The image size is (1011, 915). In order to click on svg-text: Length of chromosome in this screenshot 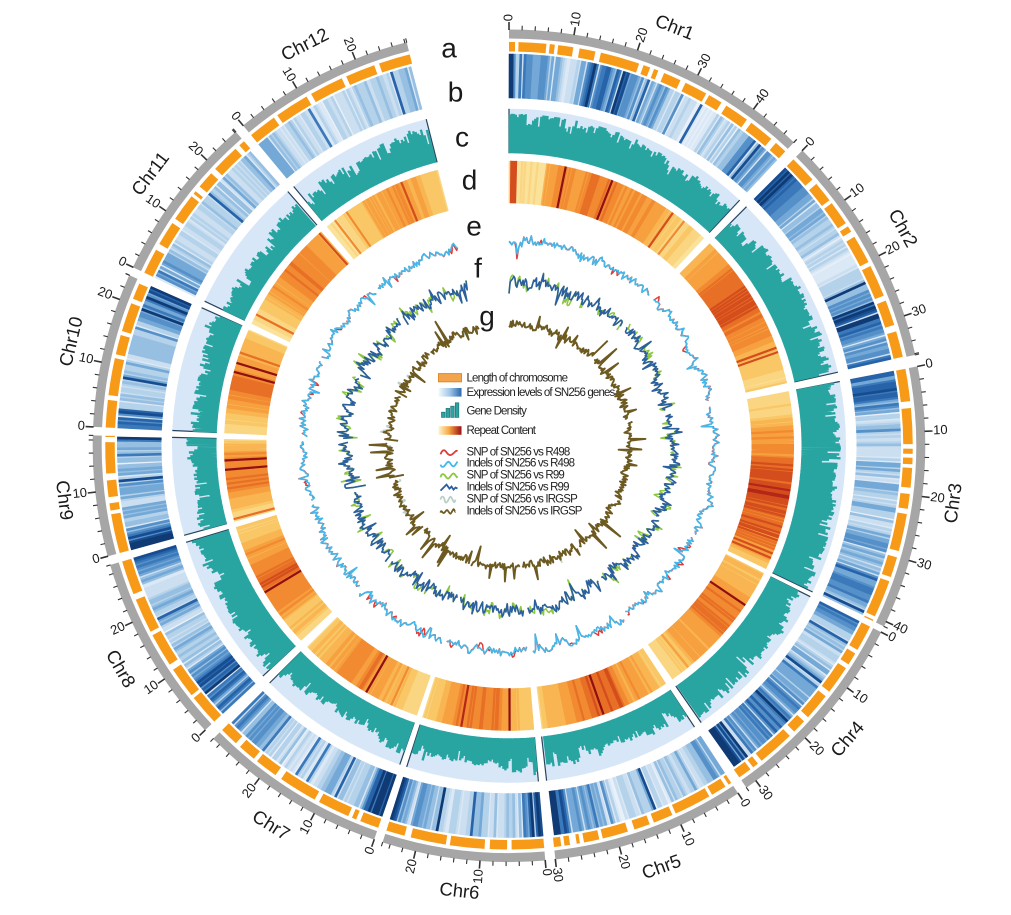, I will do `click(517, 379)`.